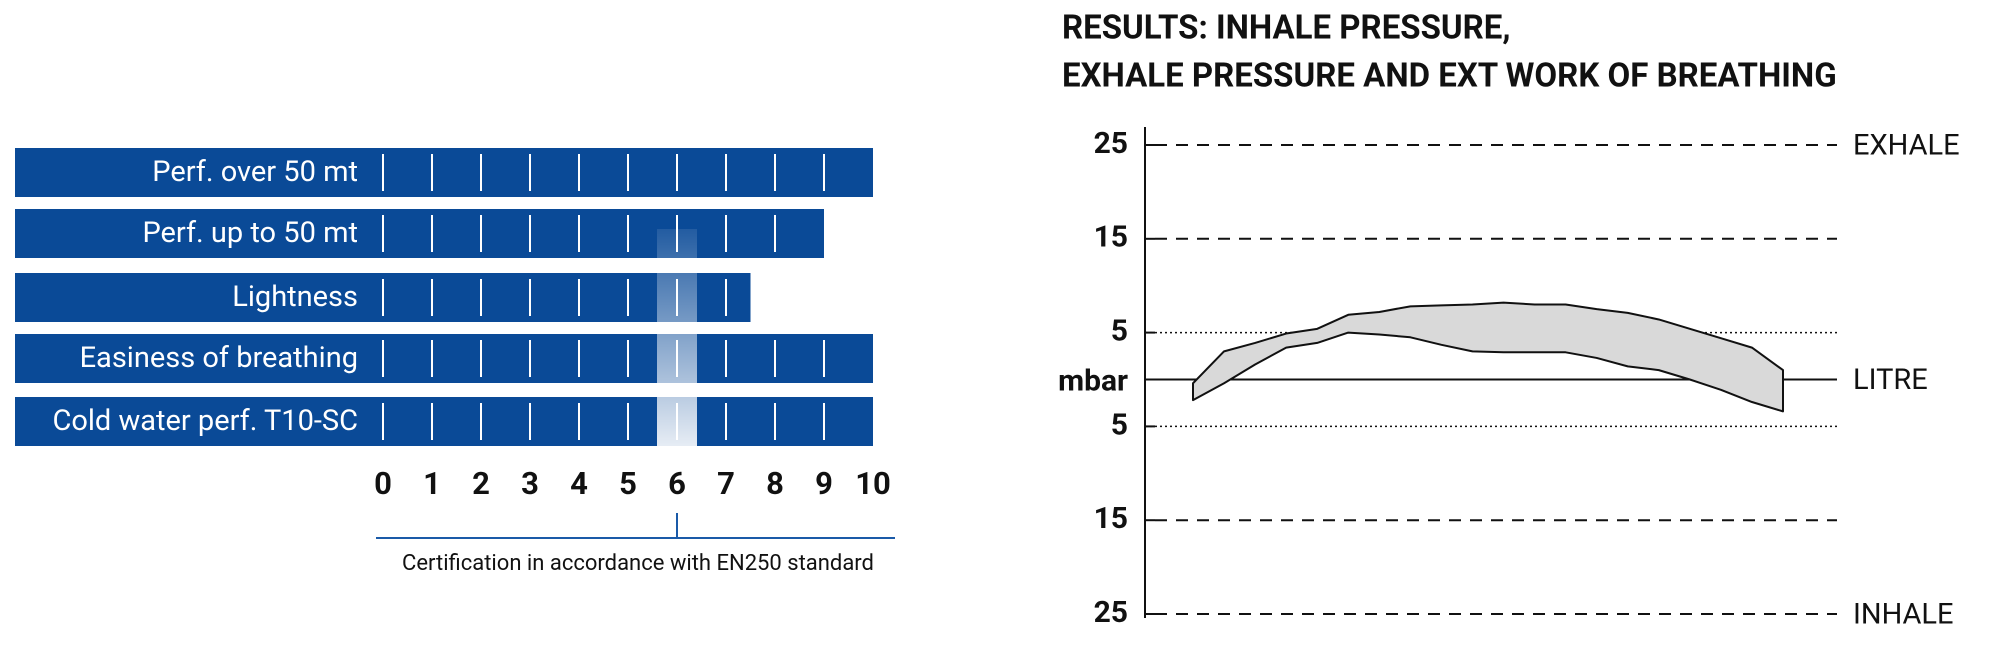 The image size is (2000, 649). I want to click on chart-title: RESULTS: INHALE PRESSURE,, so click(1286, 28).